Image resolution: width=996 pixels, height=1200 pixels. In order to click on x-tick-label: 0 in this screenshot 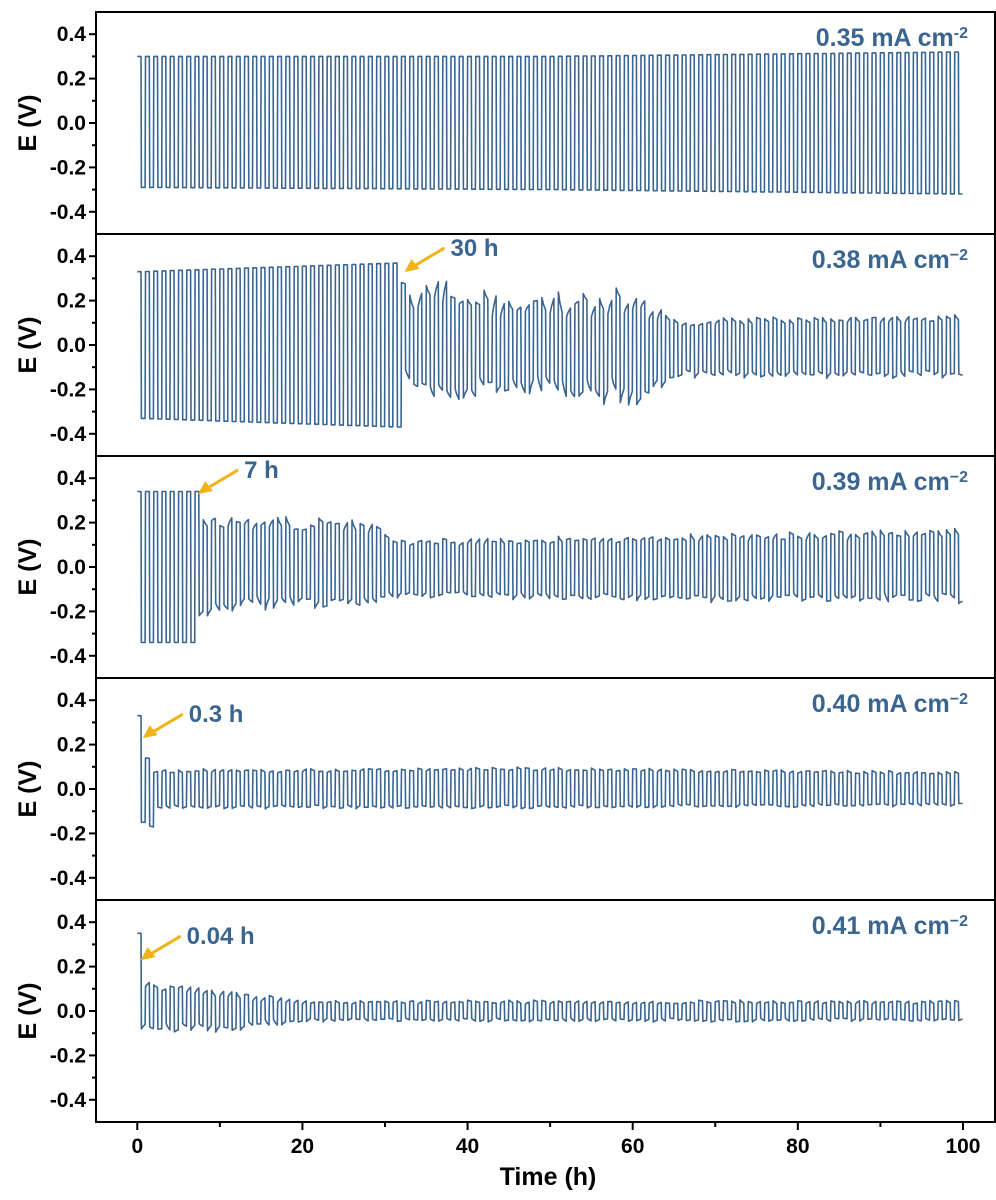, I will do `click(137, 1146)`.